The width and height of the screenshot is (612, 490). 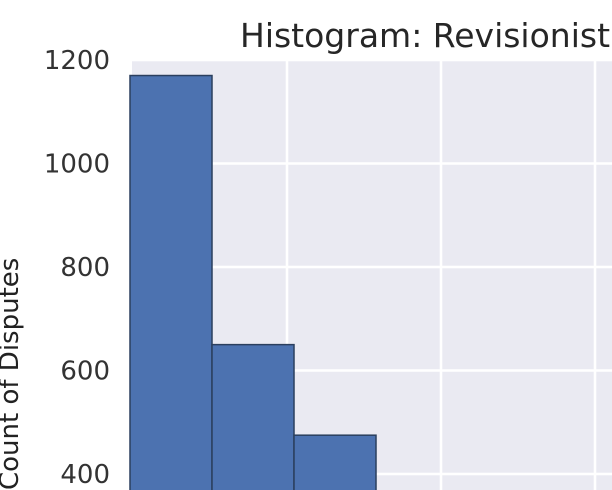 I want to click on y-tick-label-4: 1200, so click(x=77, y=61).